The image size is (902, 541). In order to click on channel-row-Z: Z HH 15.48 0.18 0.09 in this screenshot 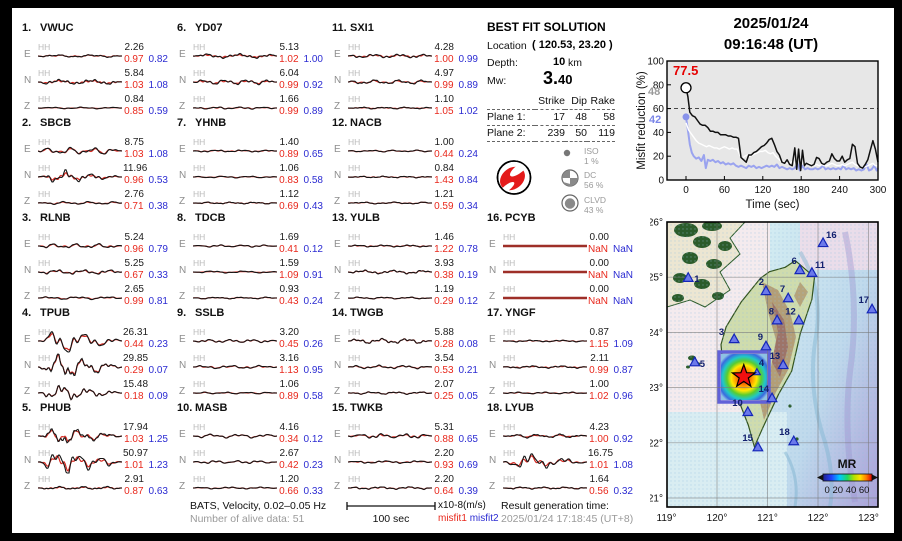, I will do `click(95, 392)`.